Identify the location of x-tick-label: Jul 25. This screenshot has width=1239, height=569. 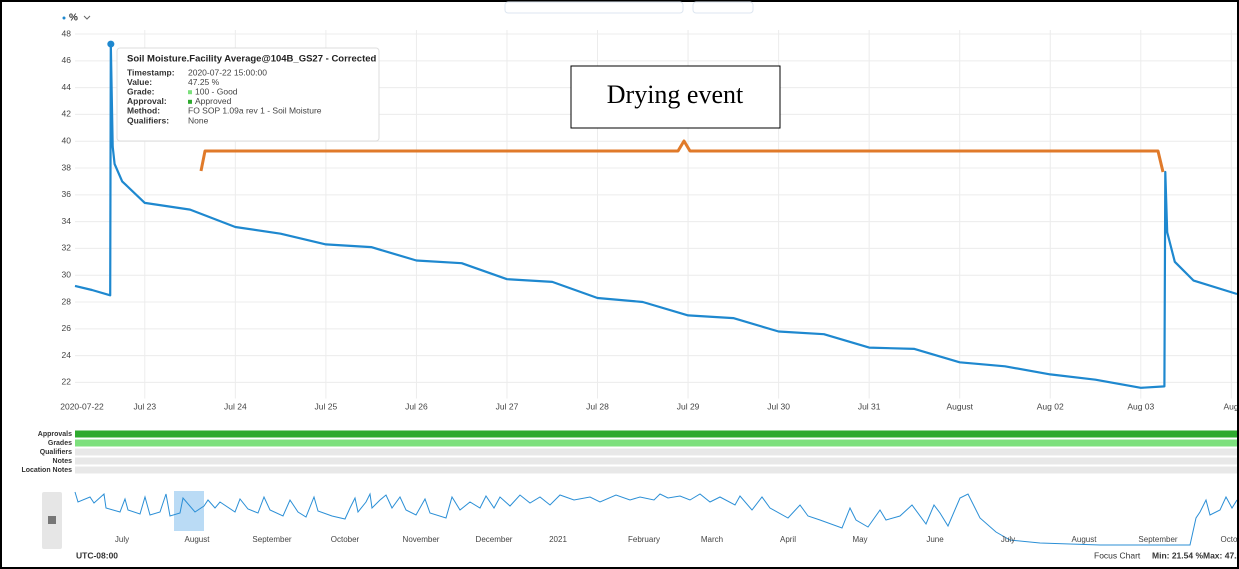
(326, 406).